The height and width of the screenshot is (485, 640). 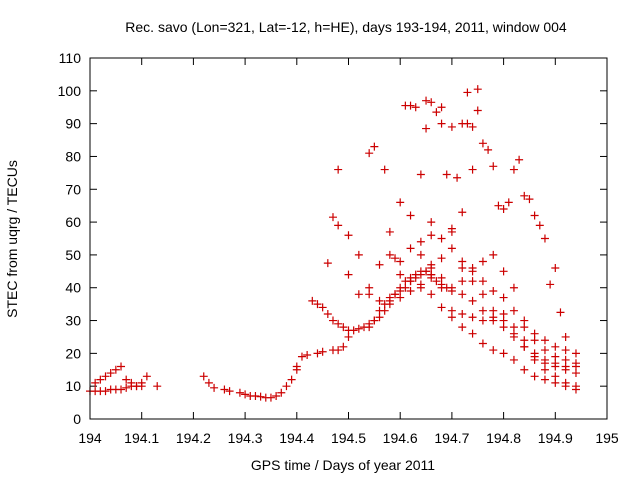 I want to click on y-tick-label: 0, so click(x=77, y=419).